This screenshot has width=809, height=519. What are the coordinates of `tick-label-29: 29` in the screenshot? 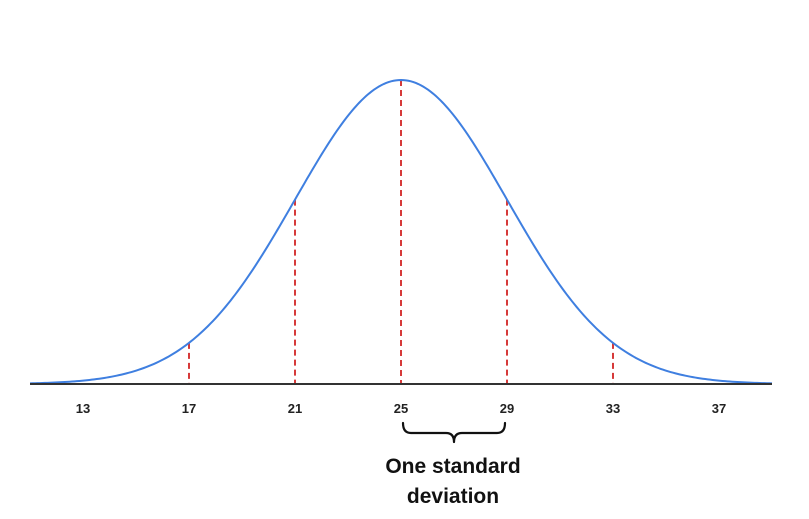 It's located at (507, 408).